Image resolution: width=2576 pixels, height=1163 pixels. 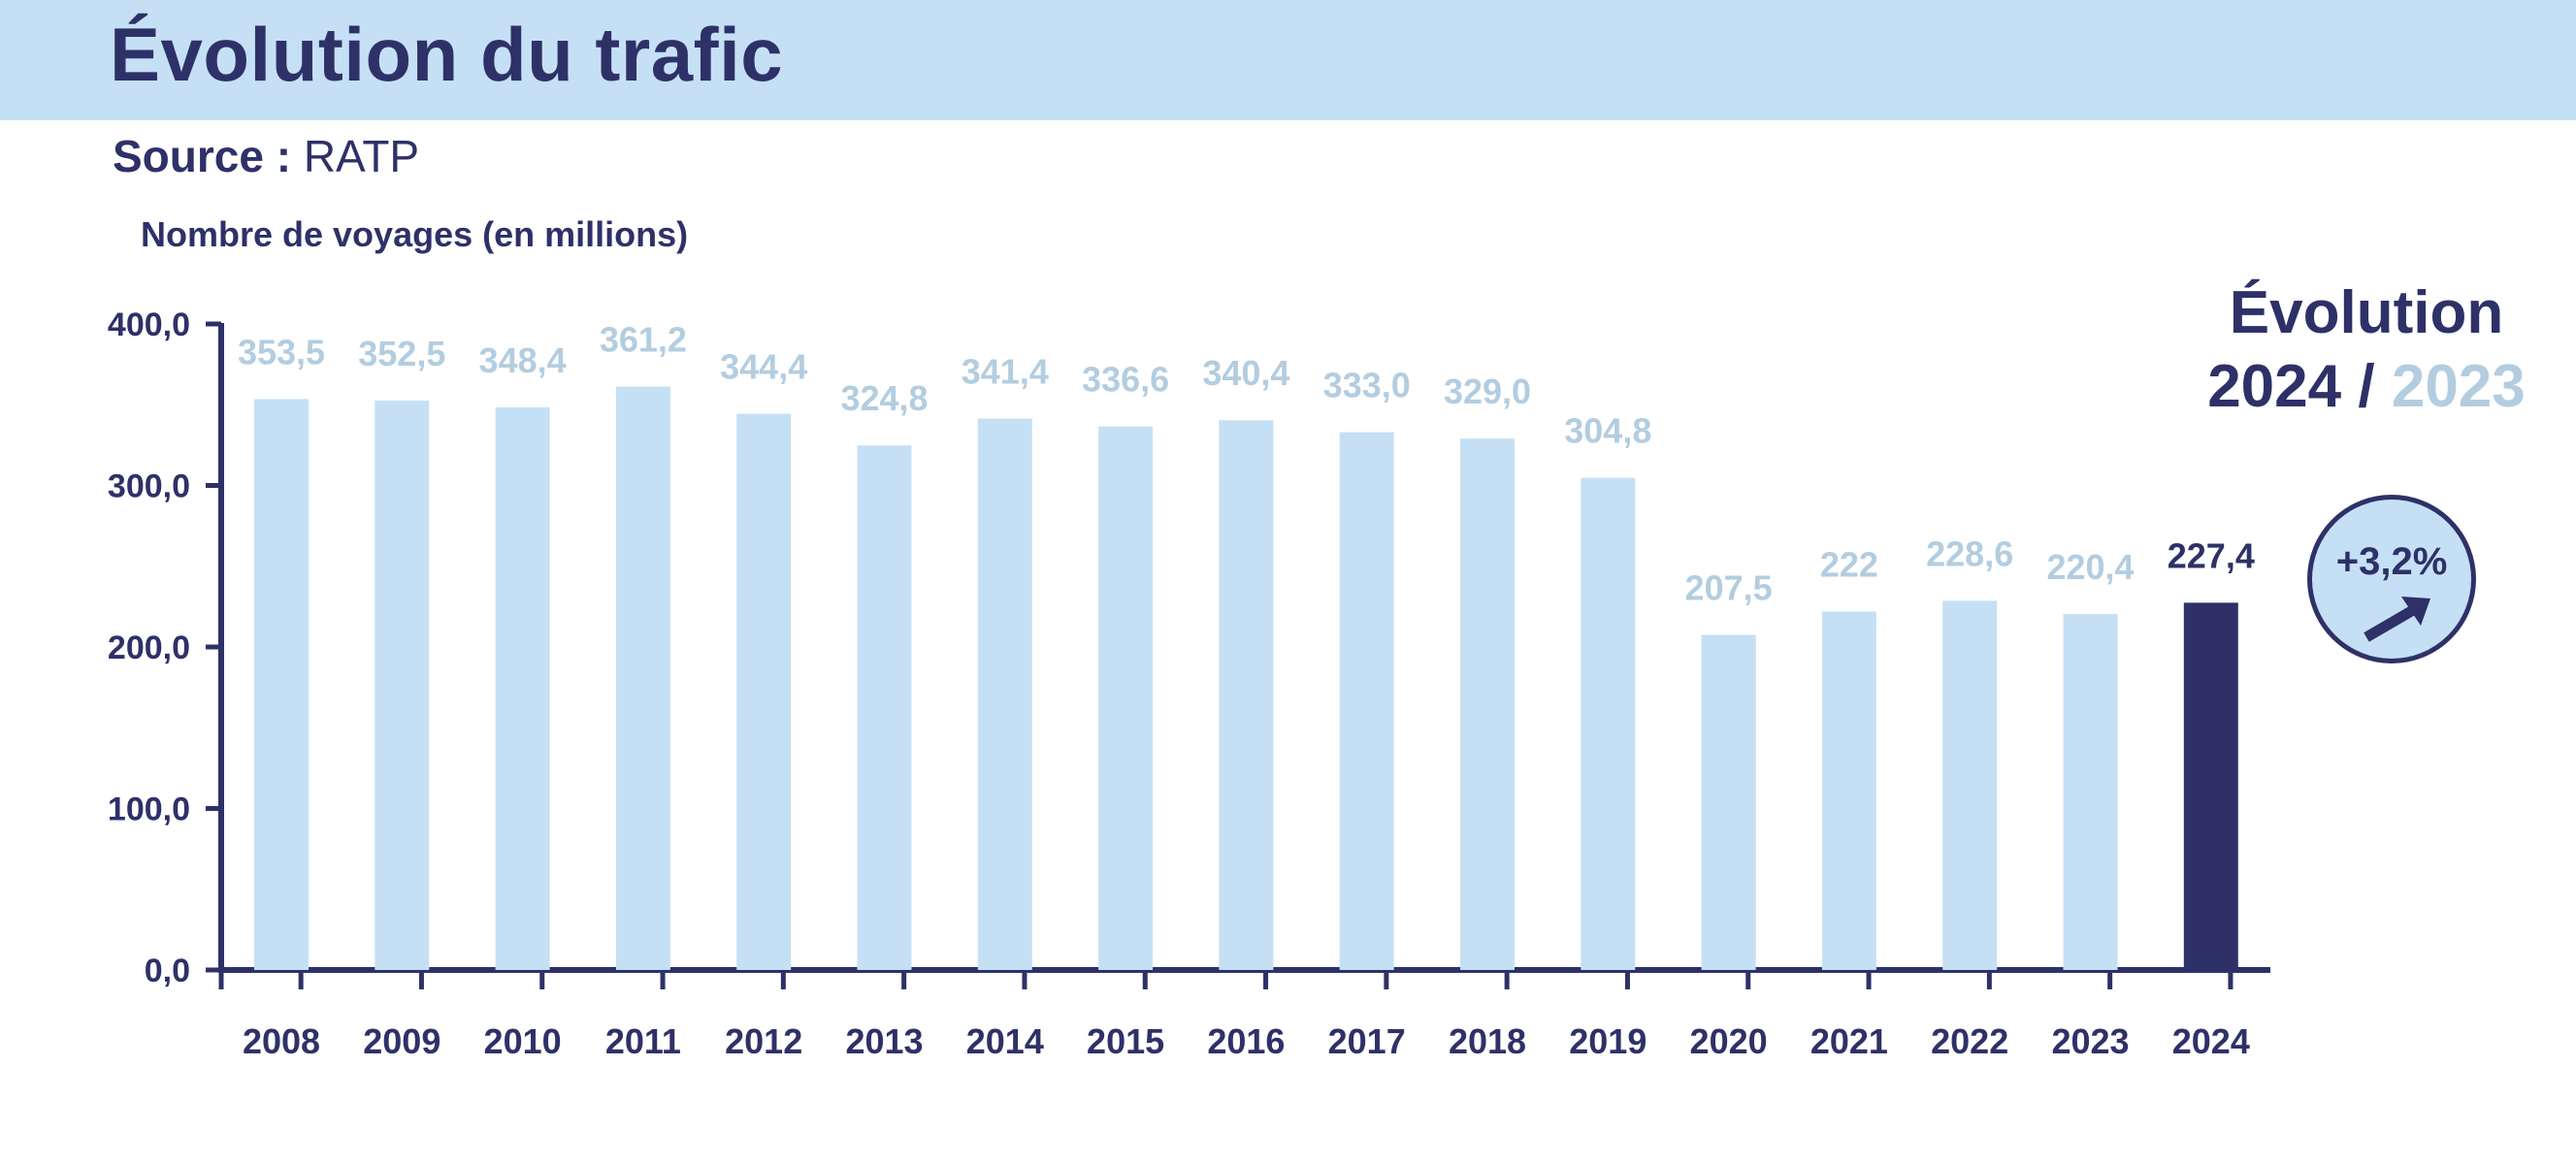 I want to click on page-title: Évolution du trafic, so click(x=447, y=55).